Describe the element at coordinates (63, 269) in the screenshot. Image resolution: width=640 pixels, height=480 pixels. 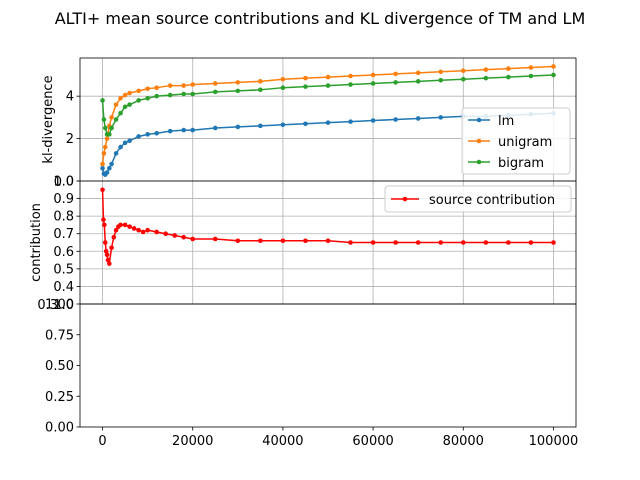
I see `y-tick-label: 0.5` at that location.